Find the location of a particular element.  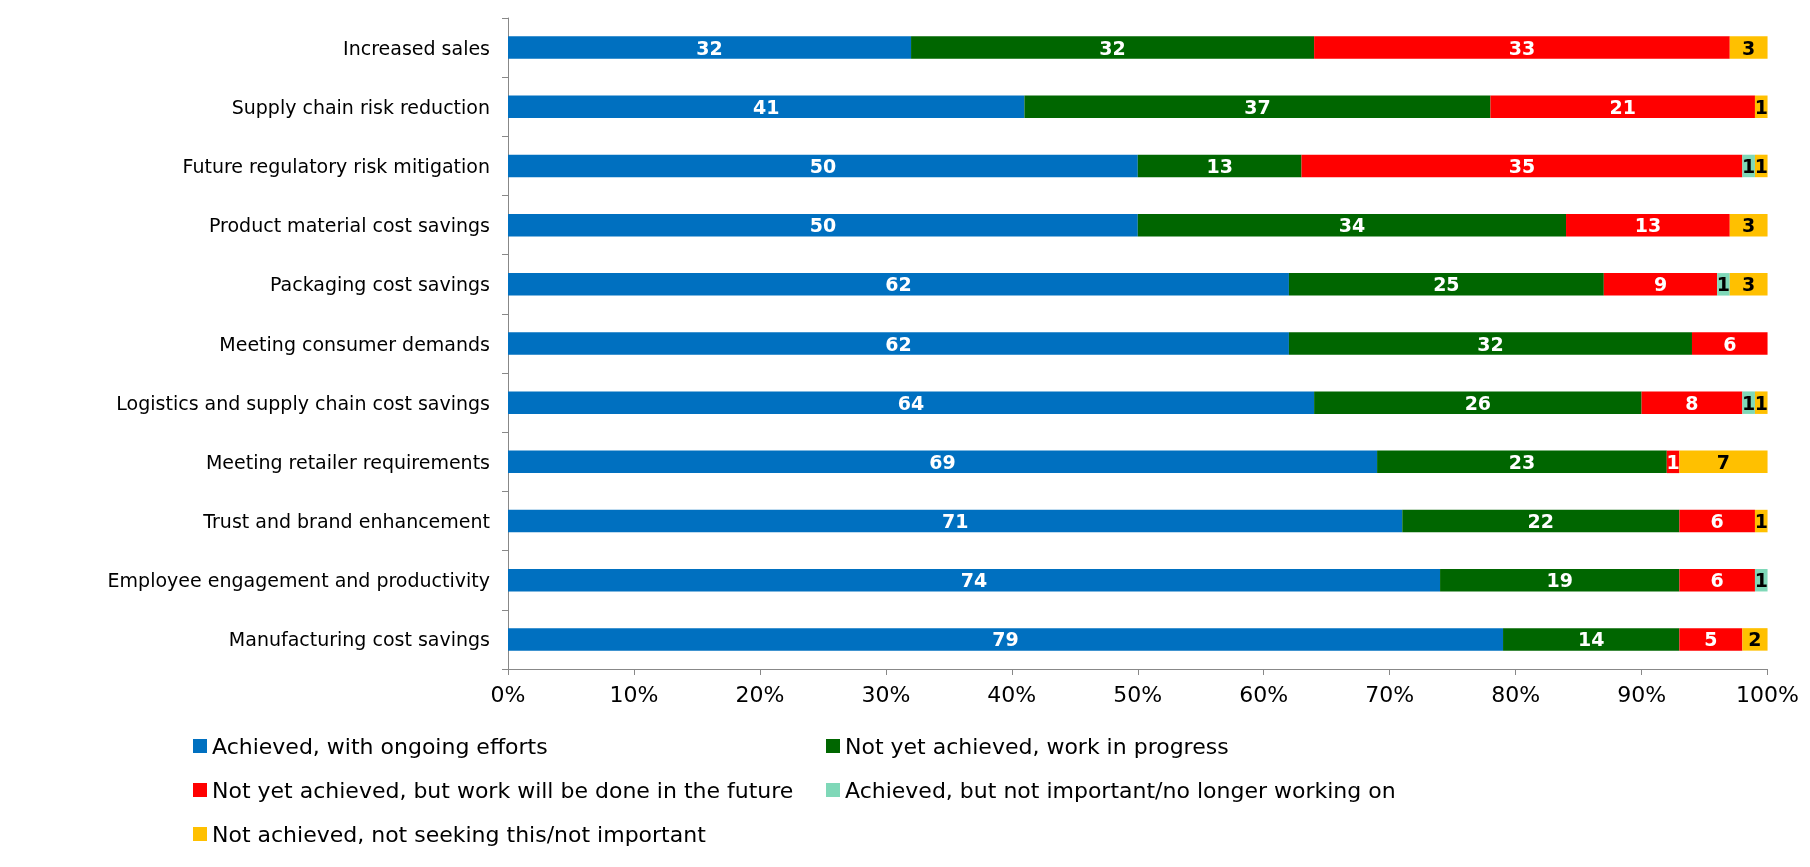

x-tick-label: 30% is located at coordinates (886, 694).